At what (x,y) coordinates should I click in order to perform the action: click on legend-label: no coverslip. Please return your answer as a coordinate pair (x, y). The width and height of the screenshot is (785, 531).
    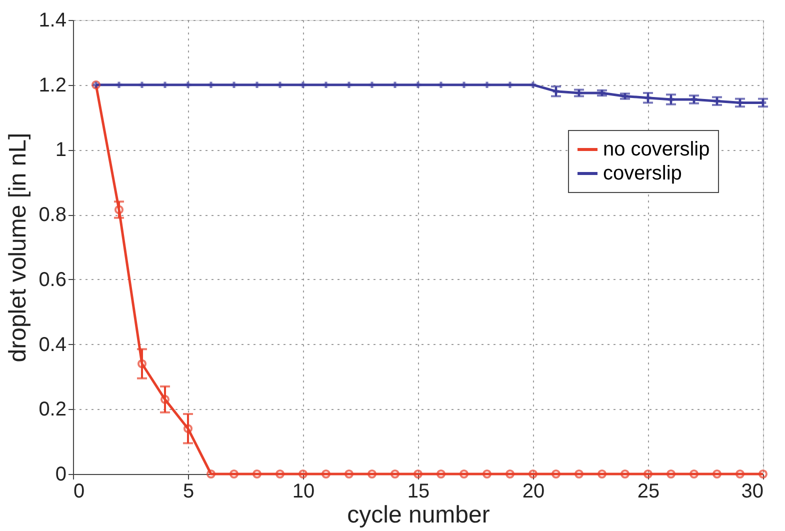
    Looking at the image, I should click on (656, 149).